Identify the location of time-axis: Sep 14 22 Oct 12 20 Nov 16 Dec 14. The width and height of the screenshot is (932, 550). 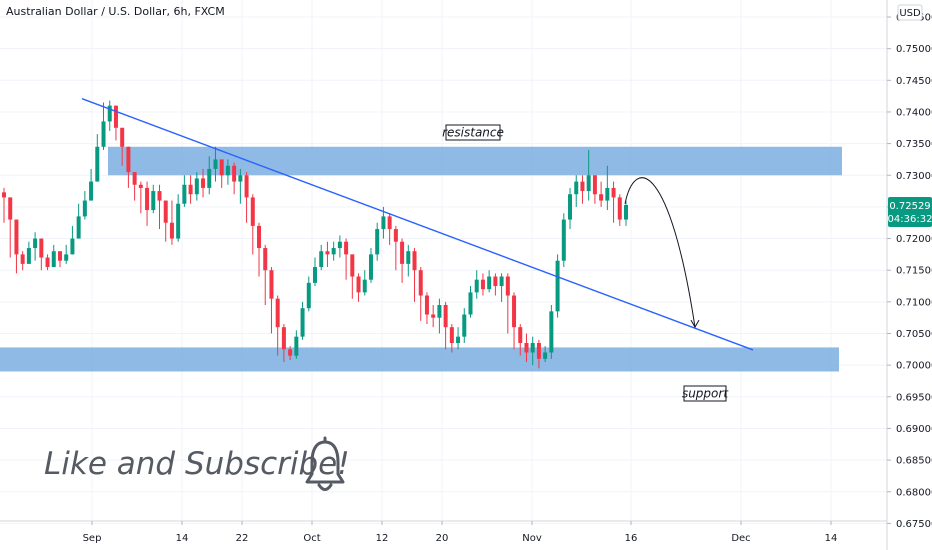
(460, 532).